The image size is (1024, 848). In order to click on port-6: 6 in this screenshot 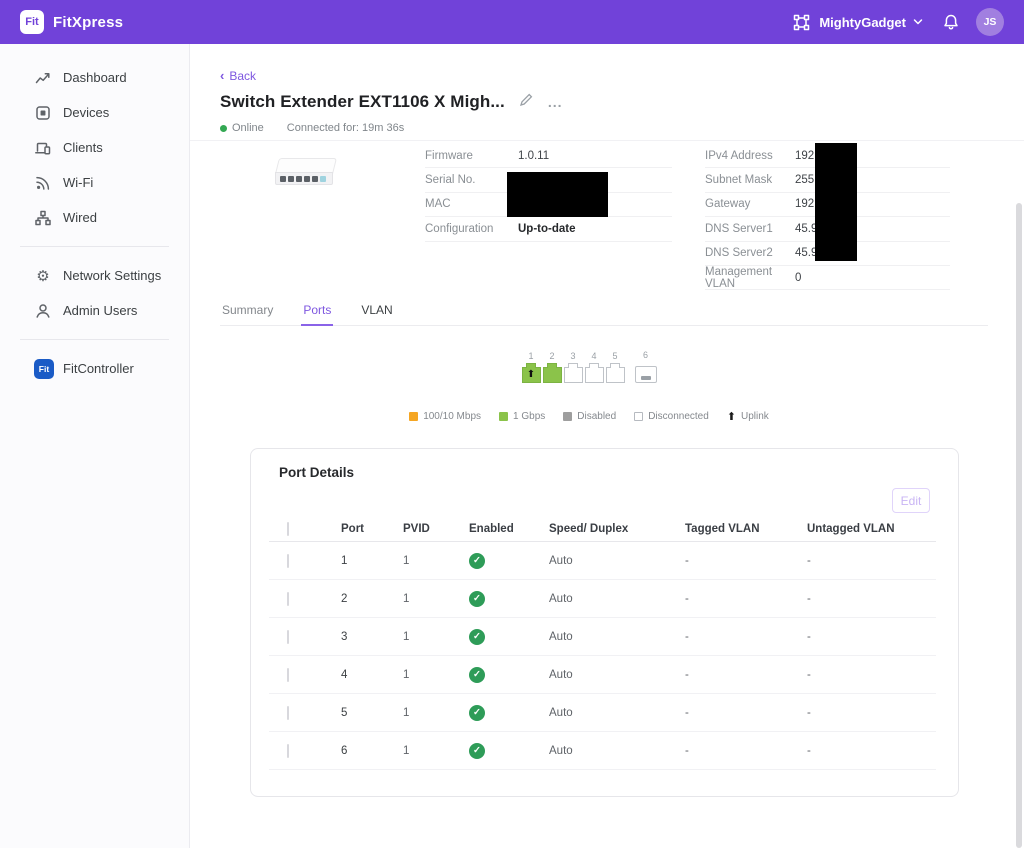, I will do `click(646, 366)`.